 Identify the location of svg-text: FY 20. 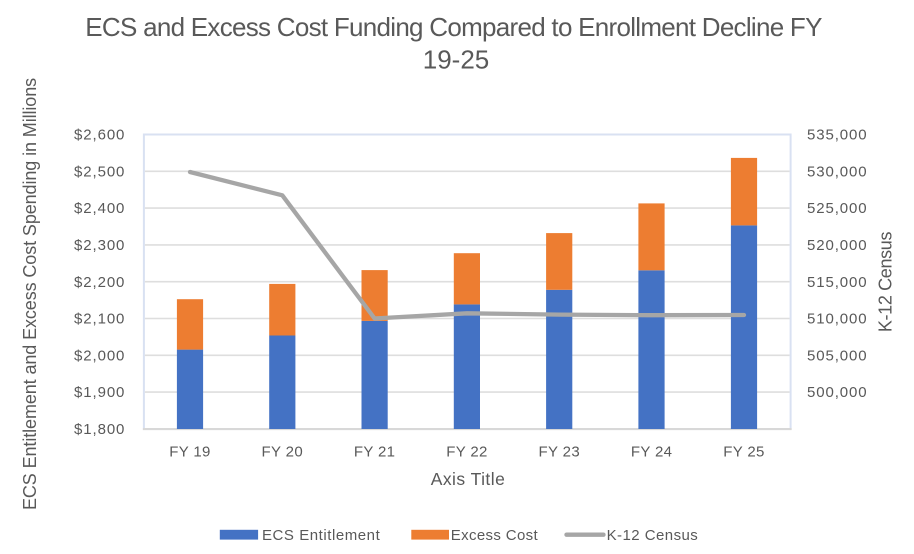
(283, 452).